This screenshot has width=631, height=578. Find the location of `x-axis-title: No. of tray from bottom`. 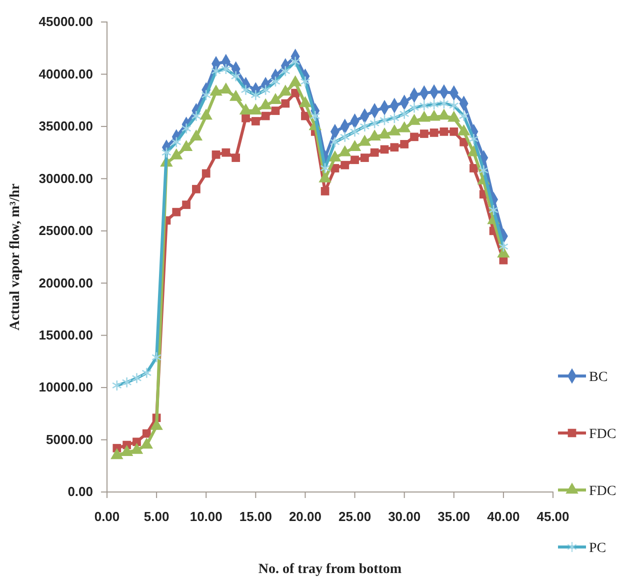

x-axis-title: No. of tray from bottom is located at coordinates (330, 569).